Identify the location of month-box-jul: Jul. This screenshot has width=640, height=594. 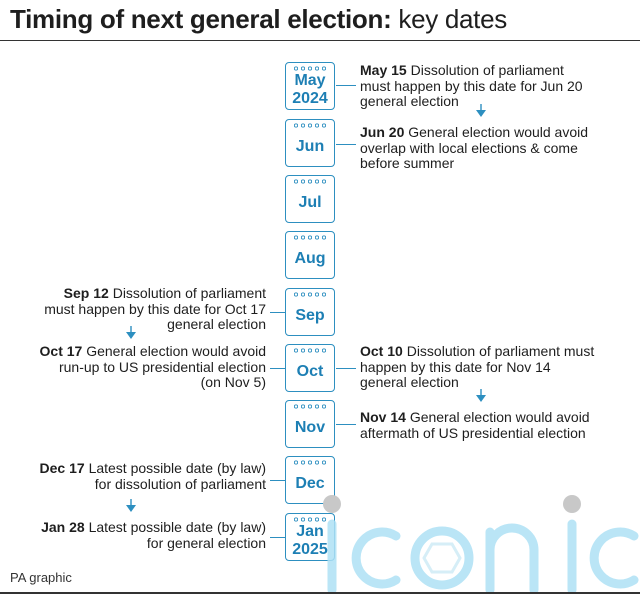
(310, 199).